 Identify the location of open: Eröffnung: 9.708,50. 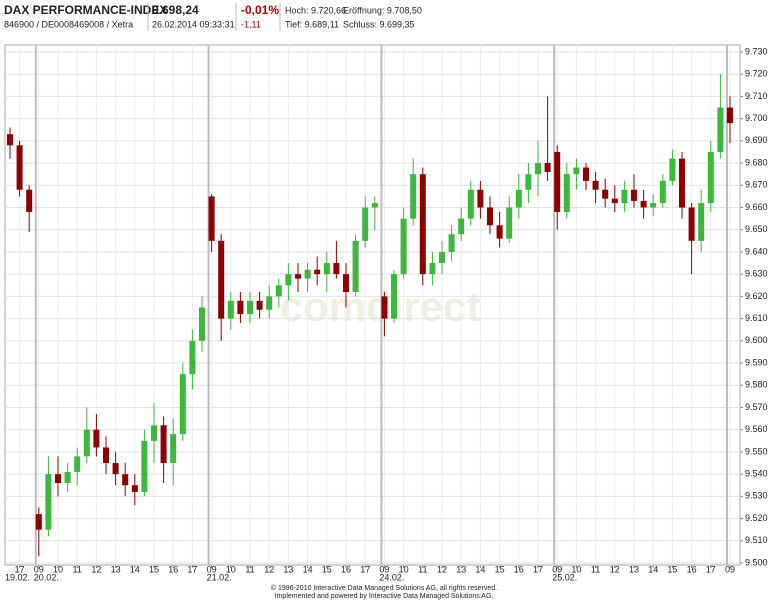
(382, 10).